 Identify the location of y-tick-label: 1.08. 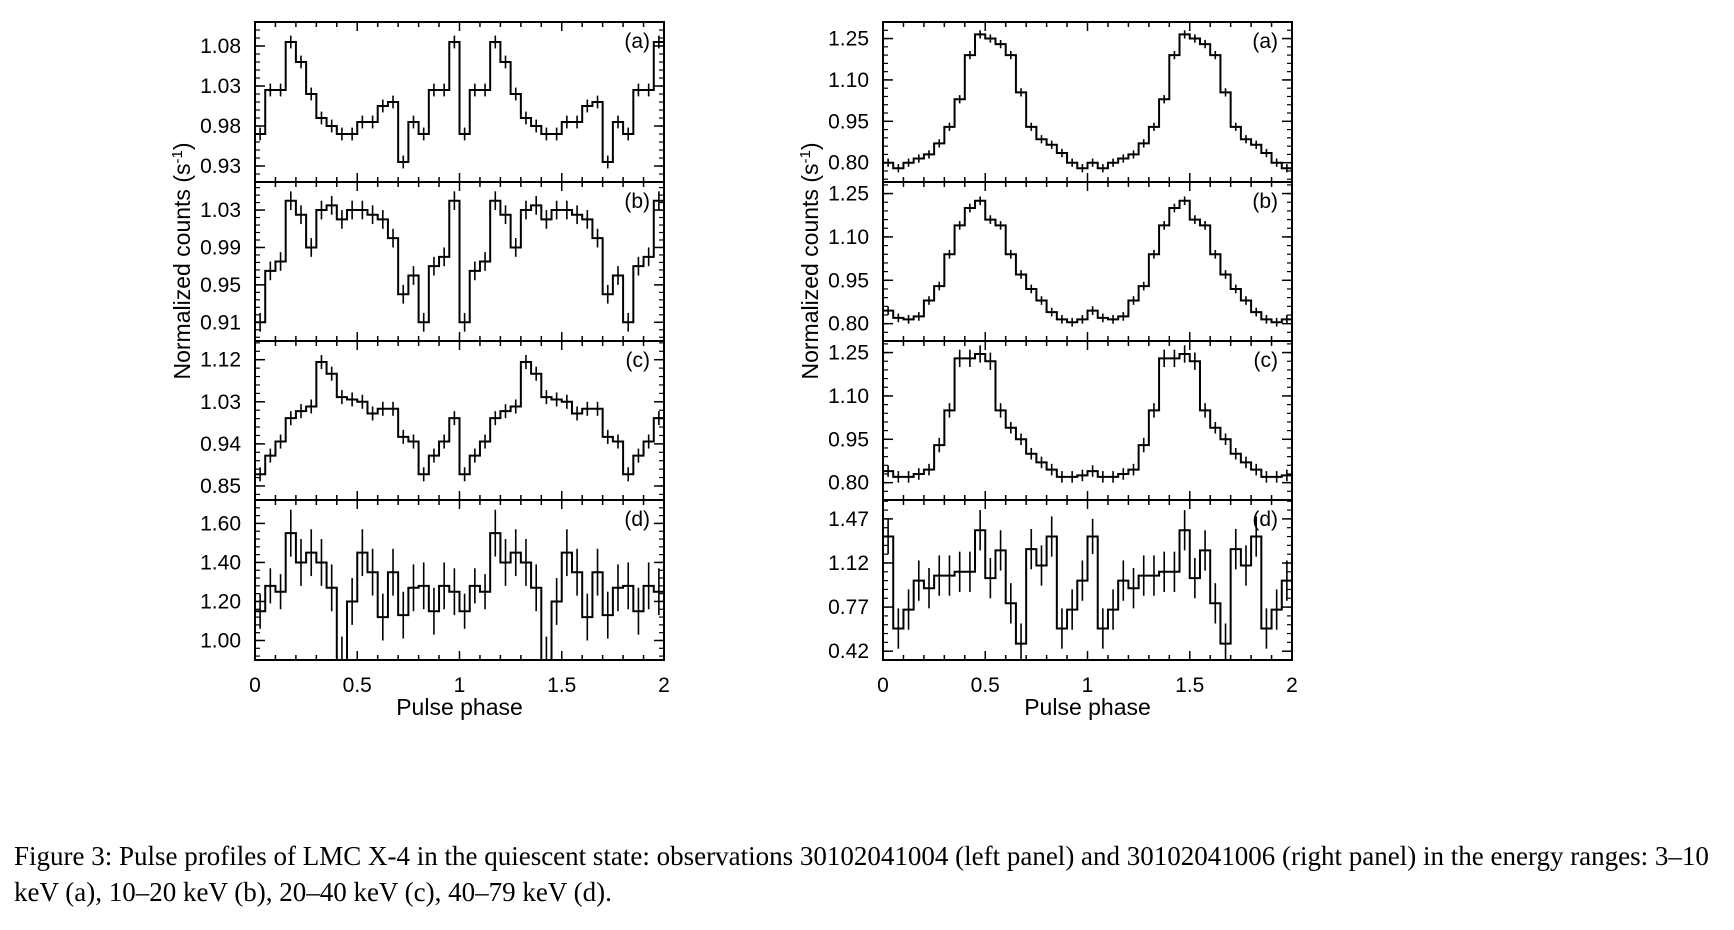
(220, 46).